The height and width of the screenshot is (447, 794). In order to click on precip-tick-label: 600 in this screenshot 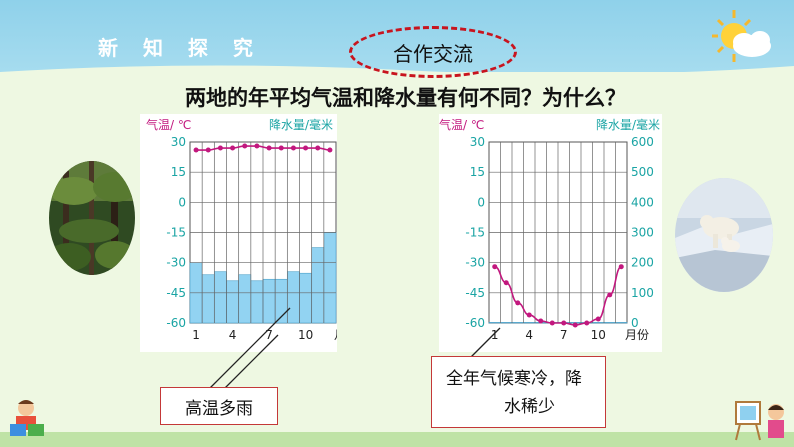, I will do `click(642, 142)`.